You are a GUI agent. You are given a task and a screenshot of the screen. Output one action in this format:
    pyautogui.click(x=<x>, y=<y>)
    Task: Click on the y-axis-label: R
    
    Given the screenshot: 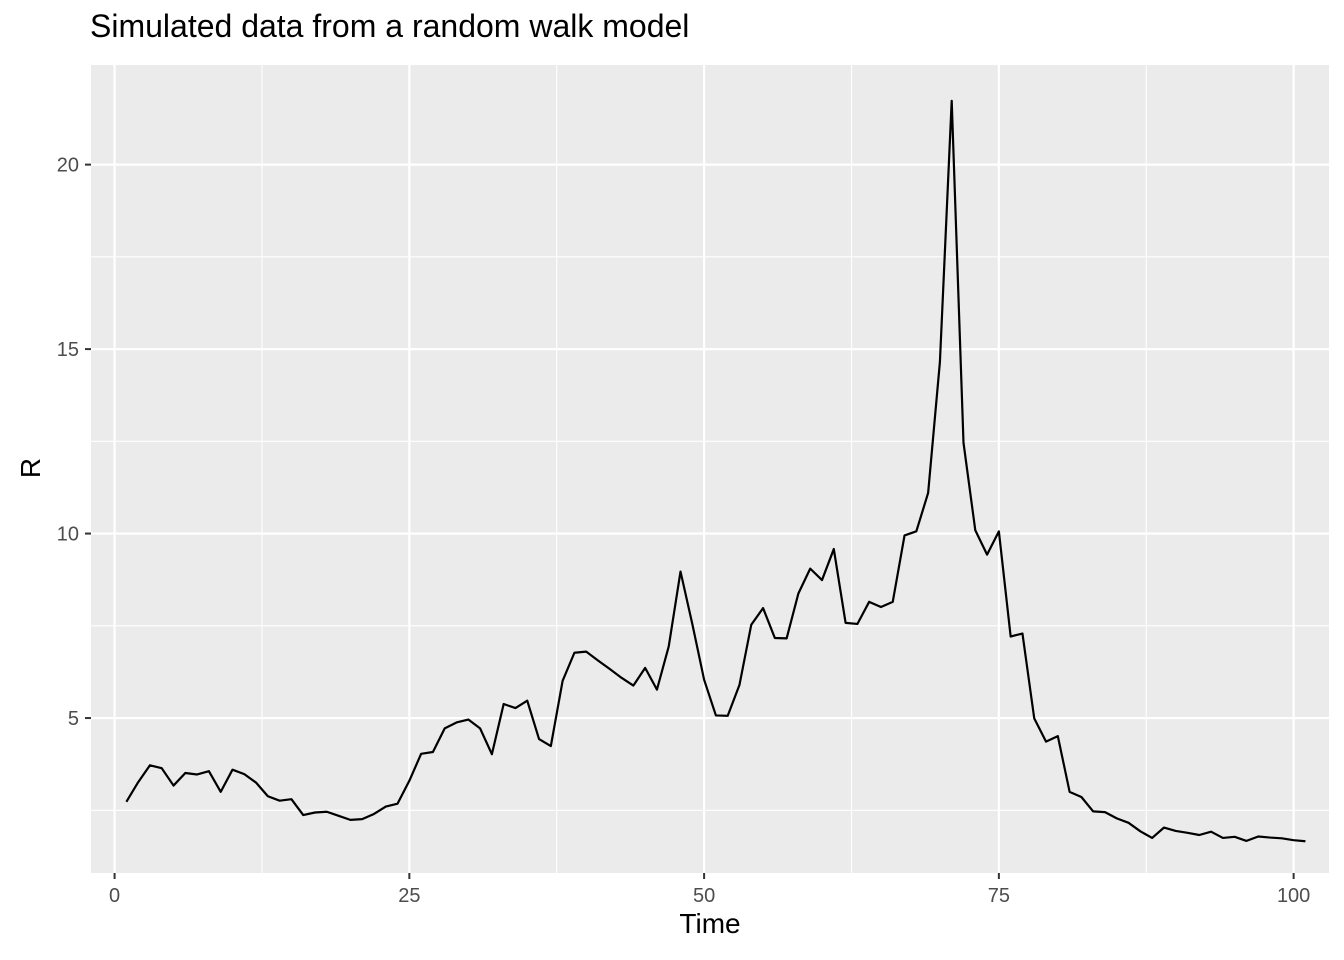 What is the action you would take?
    pyautogui.click(x=30, y=468)
    